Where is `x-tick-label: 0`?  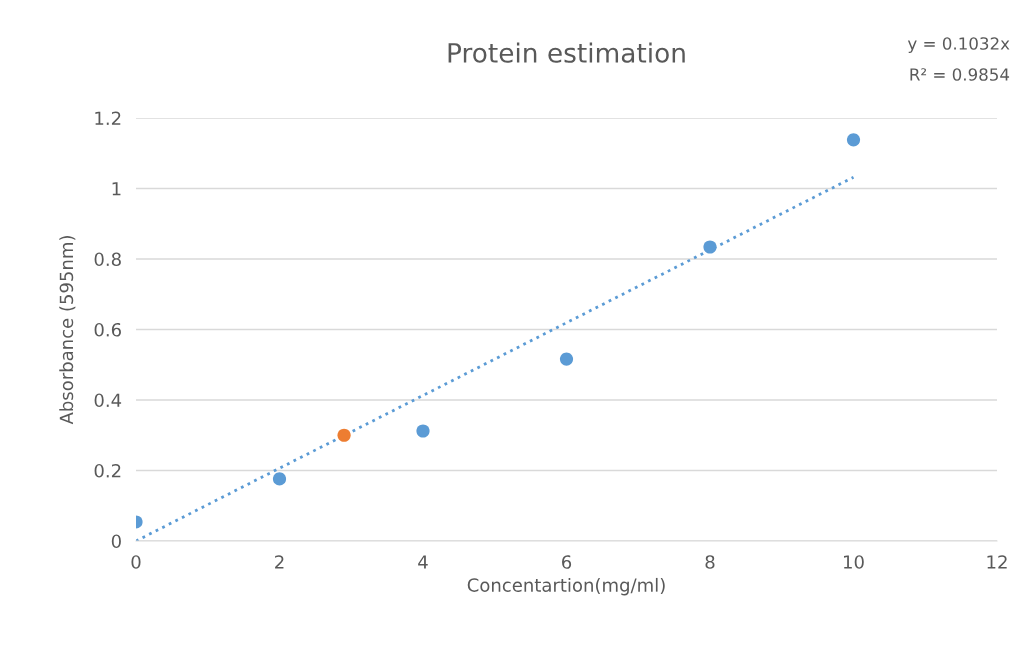 x-tick-label: 0 is located at coordinates (136, 562).